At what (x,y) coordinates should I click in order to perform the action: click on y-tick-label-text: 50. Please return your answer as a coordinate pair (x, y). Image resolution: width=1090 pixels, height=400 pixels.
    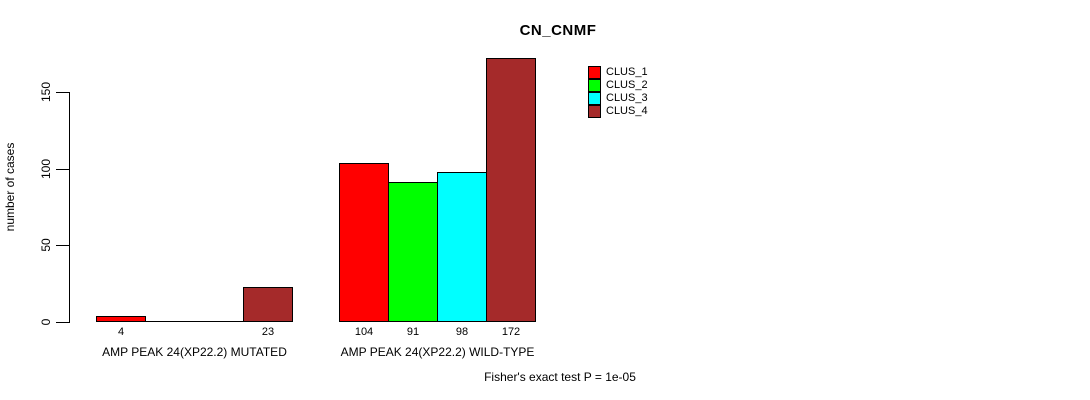
    Looking at the image, I should click on (46, 245).